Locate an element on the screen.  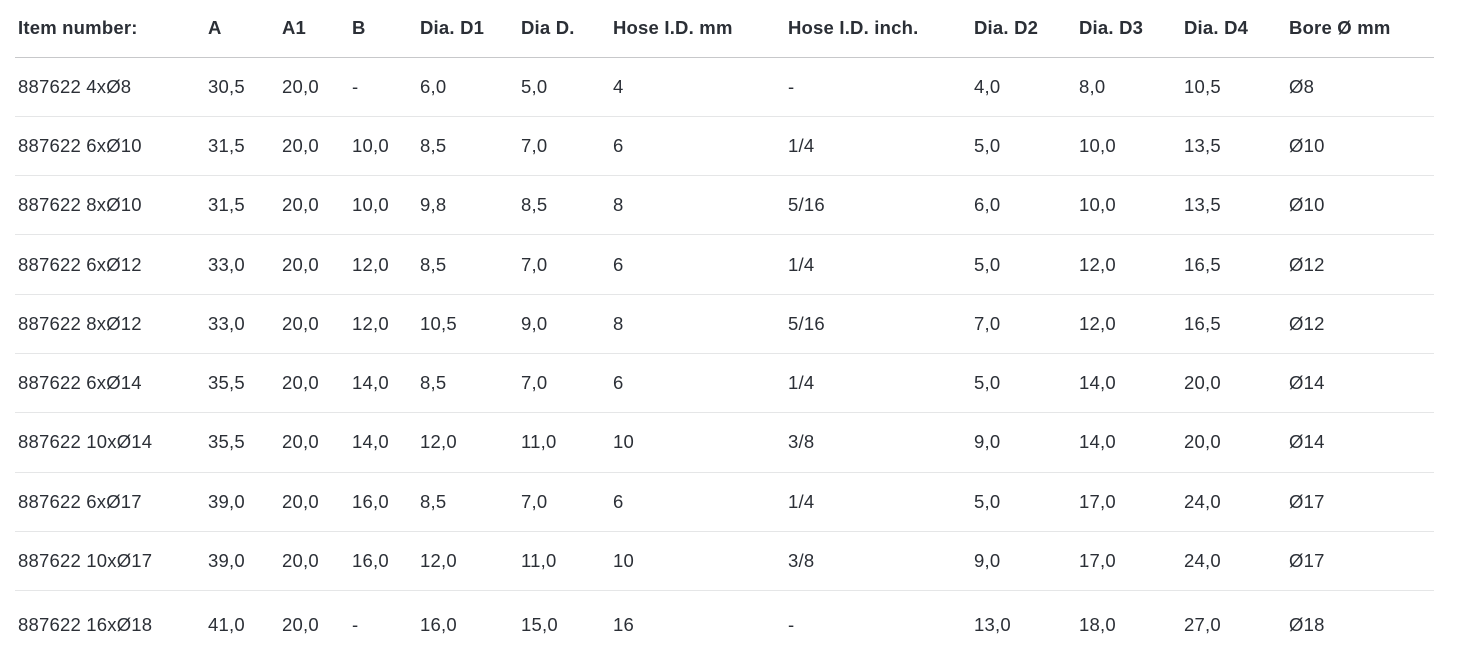
item-number-cell: 887622 6xØ17 is located at coordinates (111, 502).